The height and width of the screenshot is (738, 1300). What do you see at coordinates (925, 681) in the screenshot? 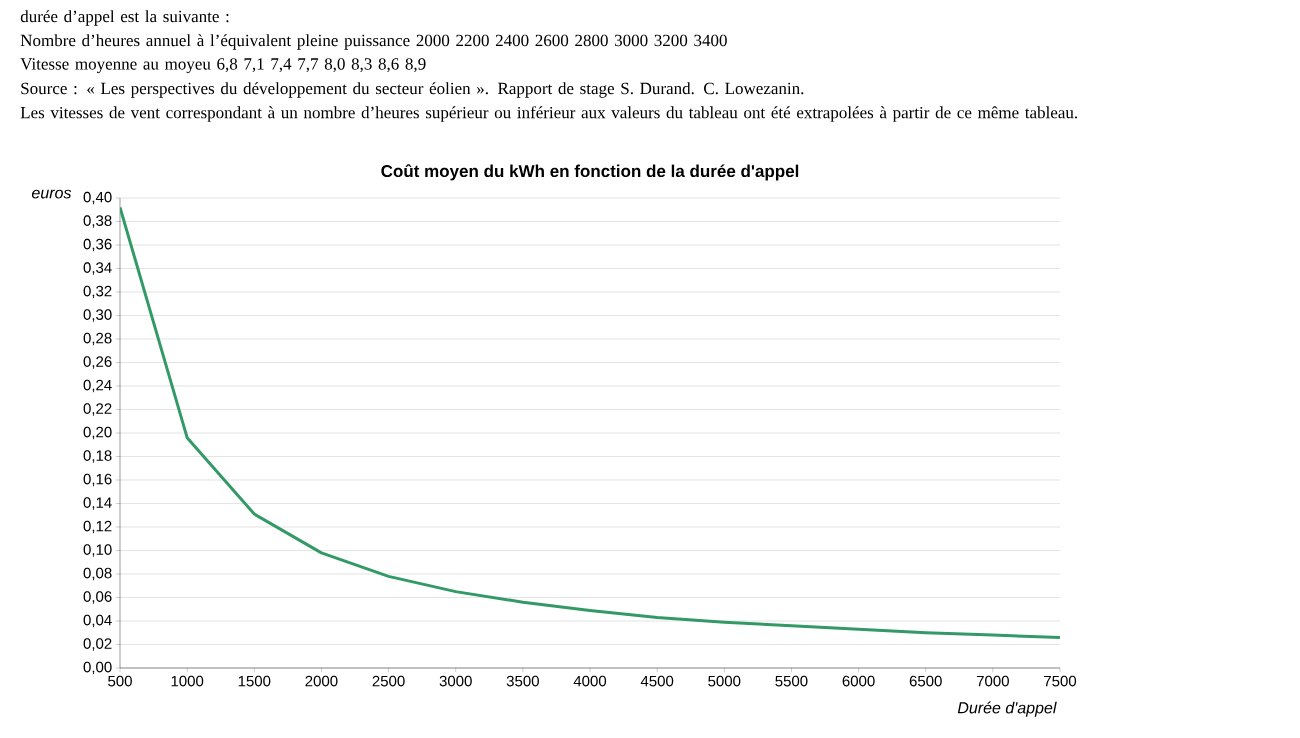
I see `x-tick-label: 6500` at bounding box center [925, 681].